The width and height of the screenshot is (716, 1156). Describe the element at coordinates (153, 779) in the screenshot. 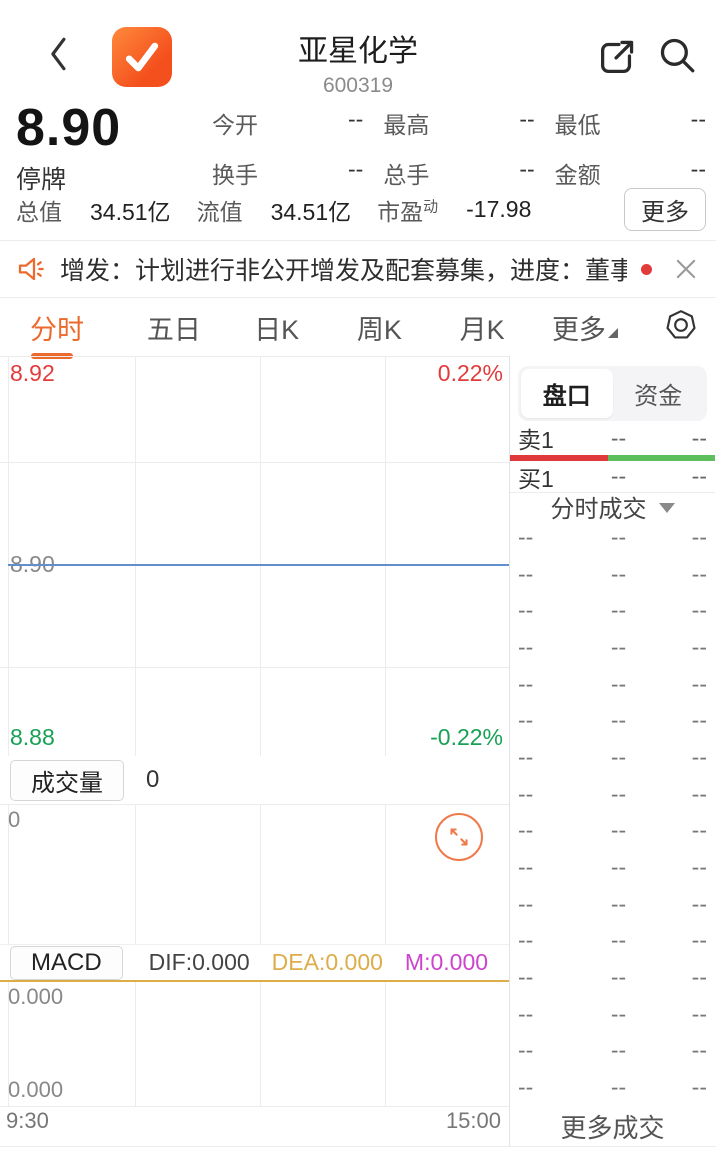

I see `volume-value: 0` at that location.